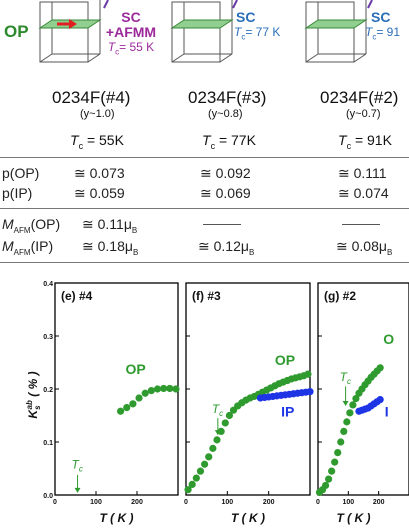 The height and width of the screenshot is (529, 409). Describe the element at coordinates (105, 140) in the screenshot. I see `tc1-val: = 55K` at that location.